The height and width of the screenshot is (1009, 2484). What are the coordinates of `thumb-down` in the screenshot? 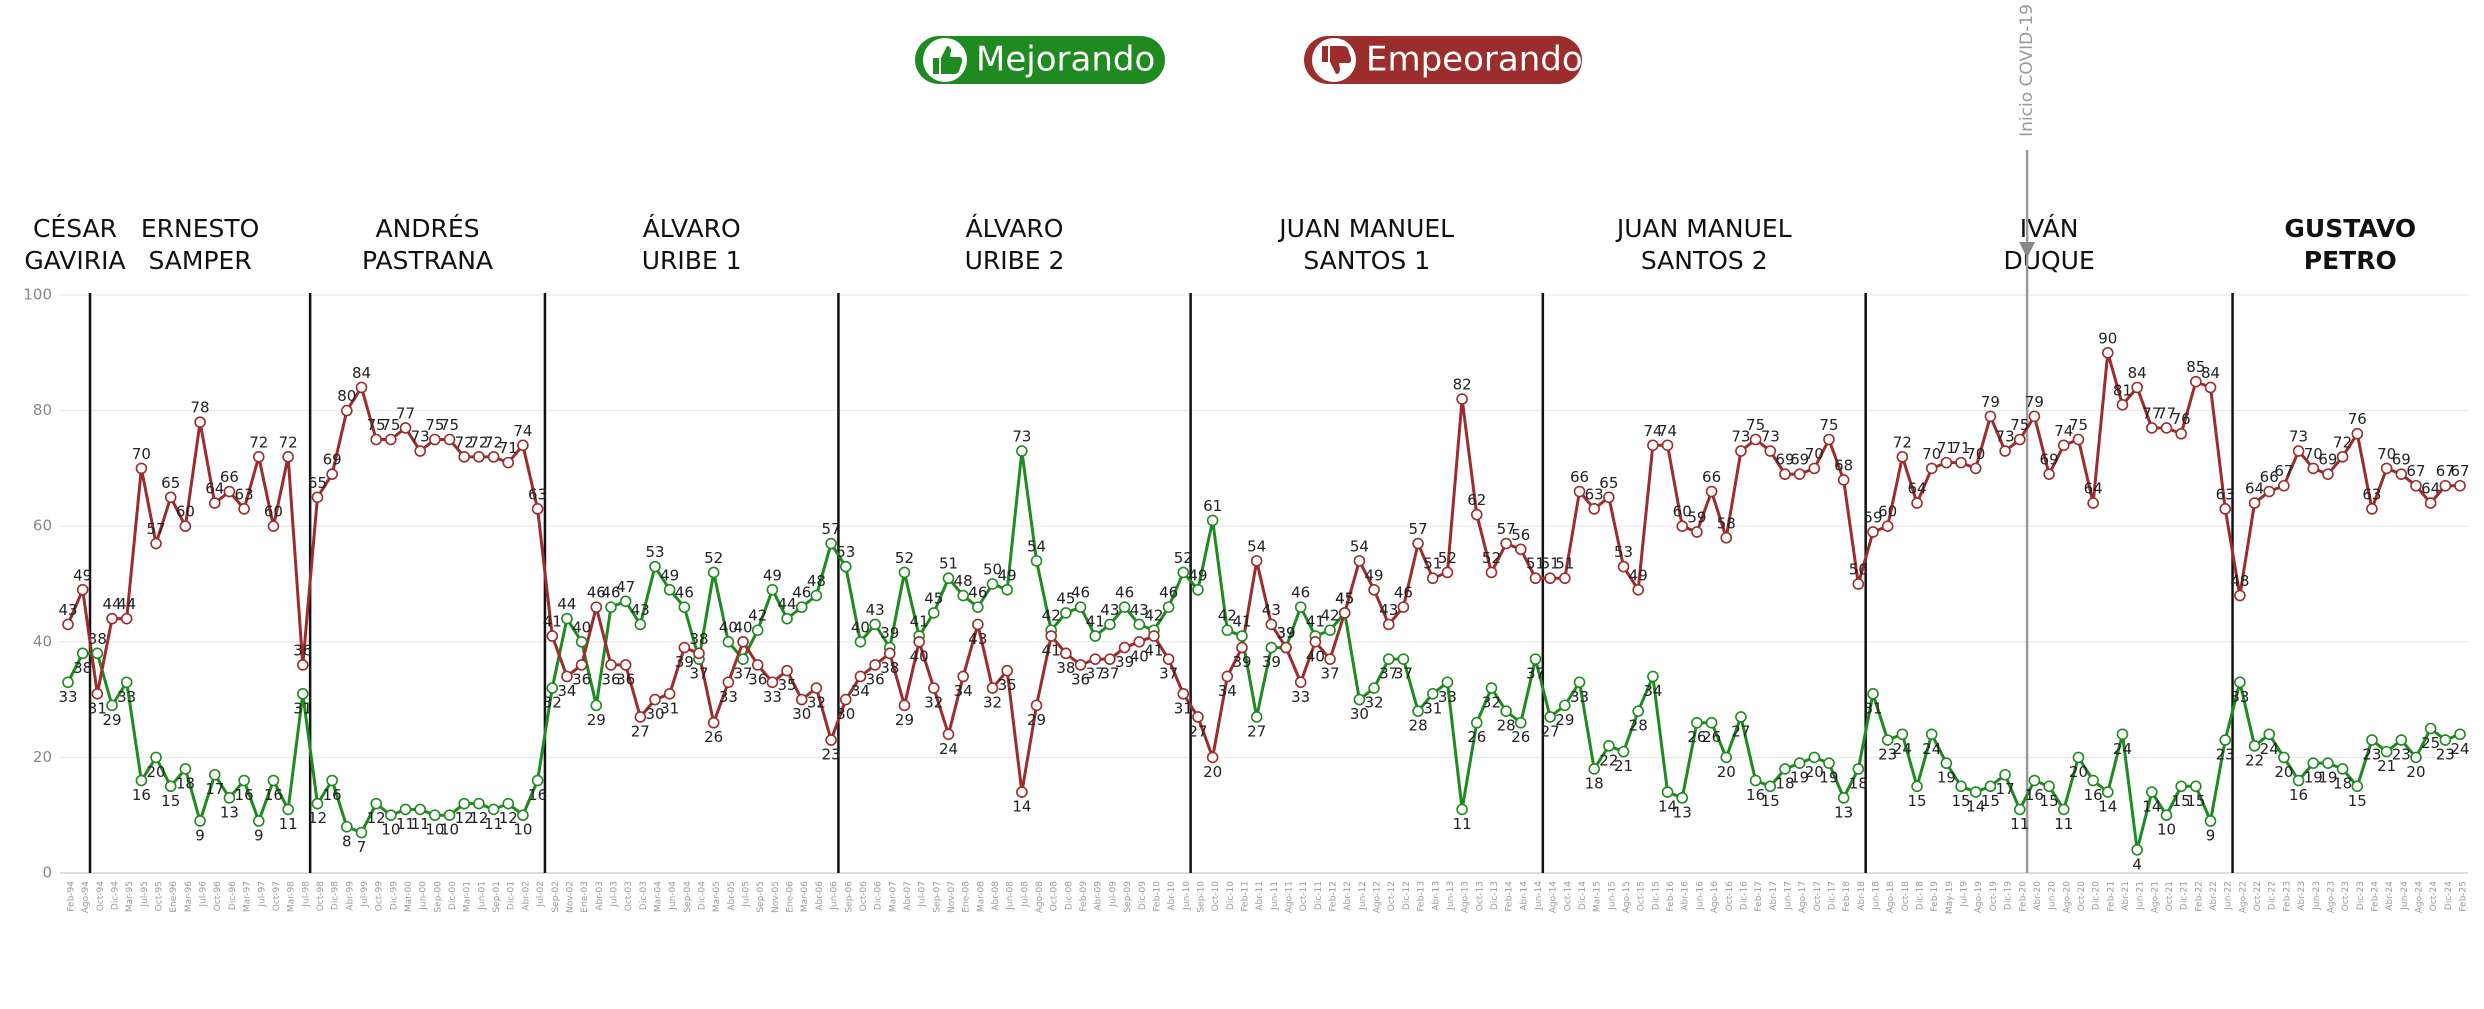 It's located at (1337, 60).